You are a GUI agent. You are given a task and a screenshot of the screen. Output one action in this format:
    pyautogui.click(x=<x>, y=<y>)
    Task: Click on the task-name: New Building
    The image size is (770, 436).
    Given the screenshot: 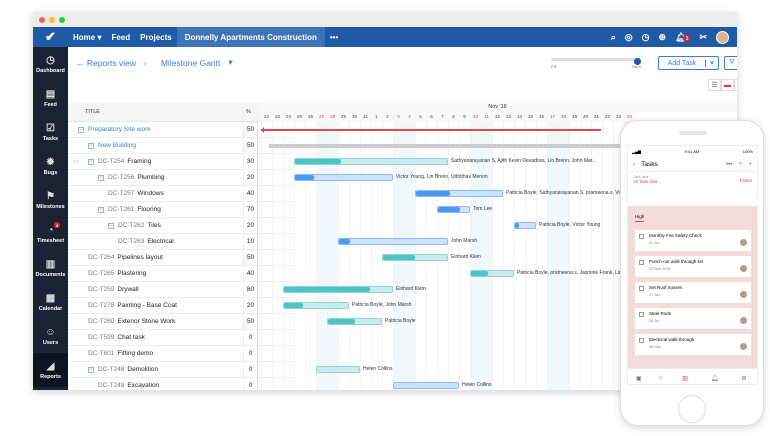 What is the action you would take?
    pyautogui.click(x=117, y=145)
    